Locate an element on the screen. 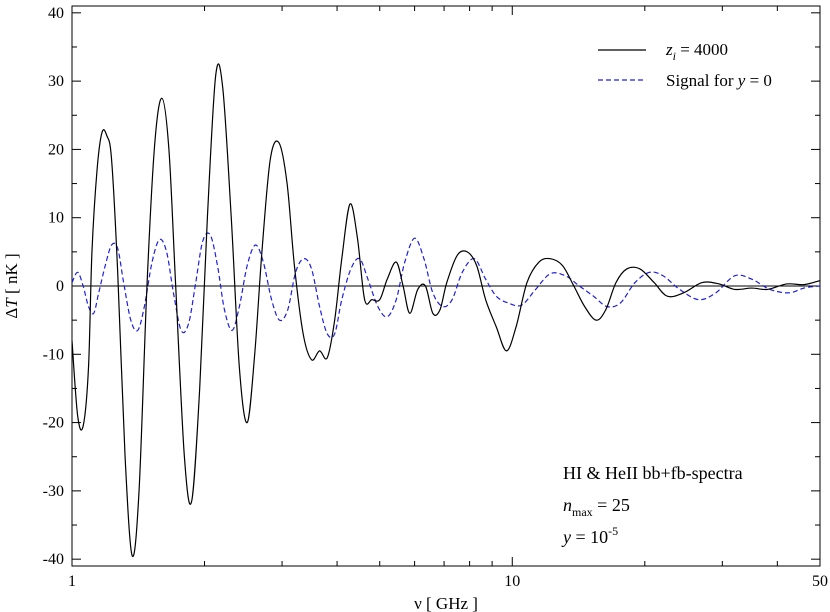  y-tick-label: -20 is located at coordinates (53, 423).